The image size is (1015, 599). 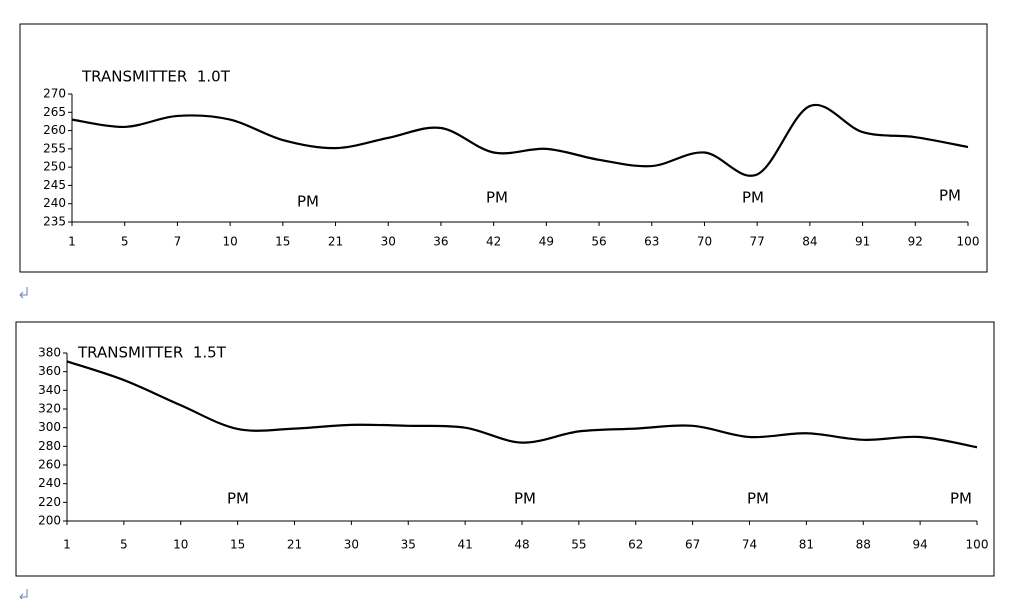 What do you see at coordinates (440, 242) in the screenshot?
I see `x-tick-label: 36` at bounding box center [440, 242].